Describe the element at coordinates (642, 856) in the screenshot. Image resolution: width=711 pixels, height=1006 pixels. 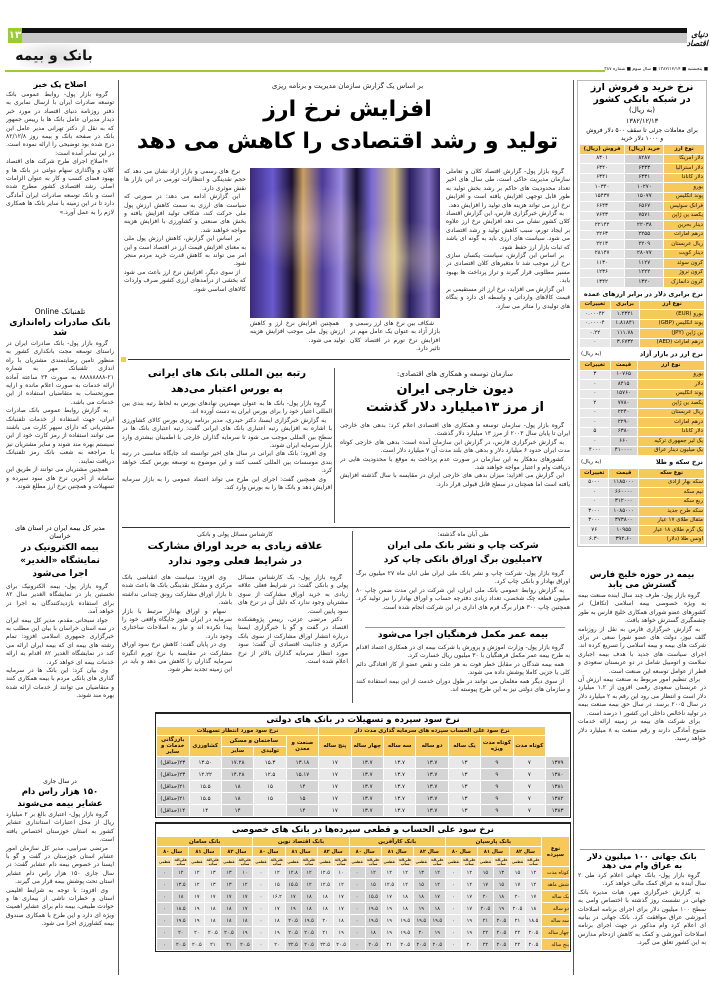
I see `wb-headline-1: بانک جهانی ۱۰۰ میلیون دلار` at that location.